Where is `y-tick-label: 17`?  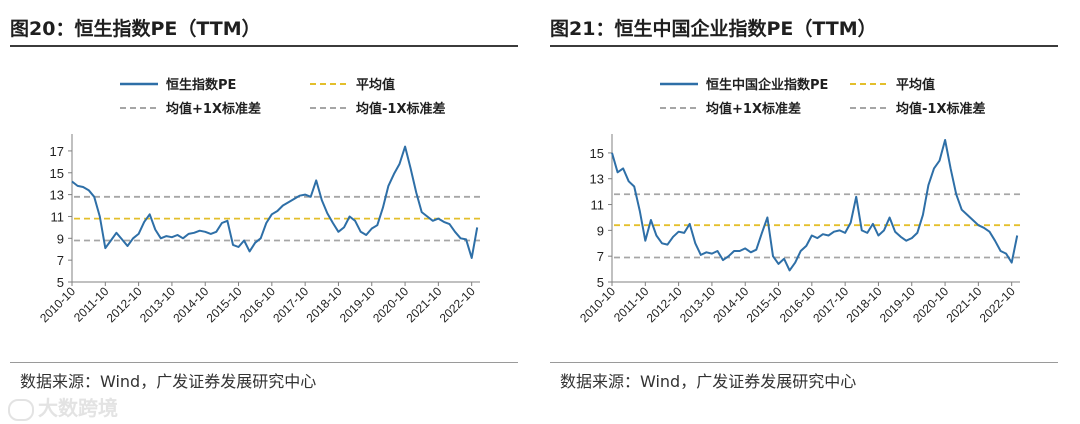 y-tick-label: 17 is located at coordinates (57, 151).